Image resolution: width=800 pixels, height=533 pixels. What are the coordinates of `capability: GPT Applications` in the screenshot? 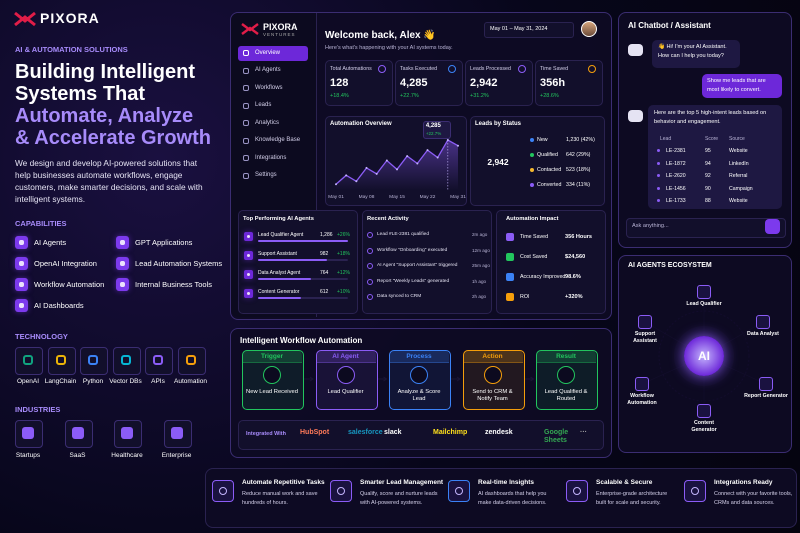 It's located at (164, 242).